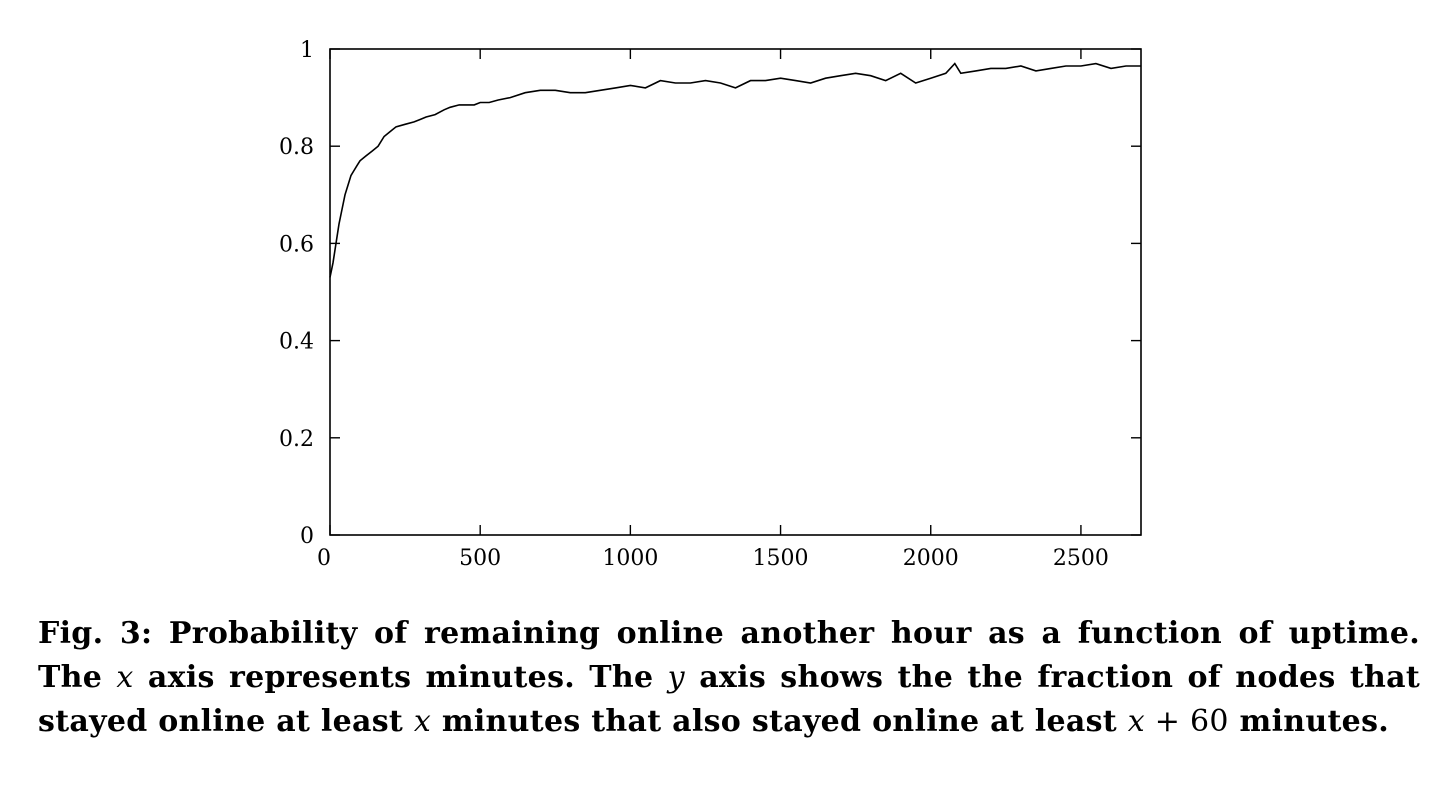 The height and width of the screenshot is (804, 1444). I want to click on caption-plus-60: + 60, so click(1186, 721).